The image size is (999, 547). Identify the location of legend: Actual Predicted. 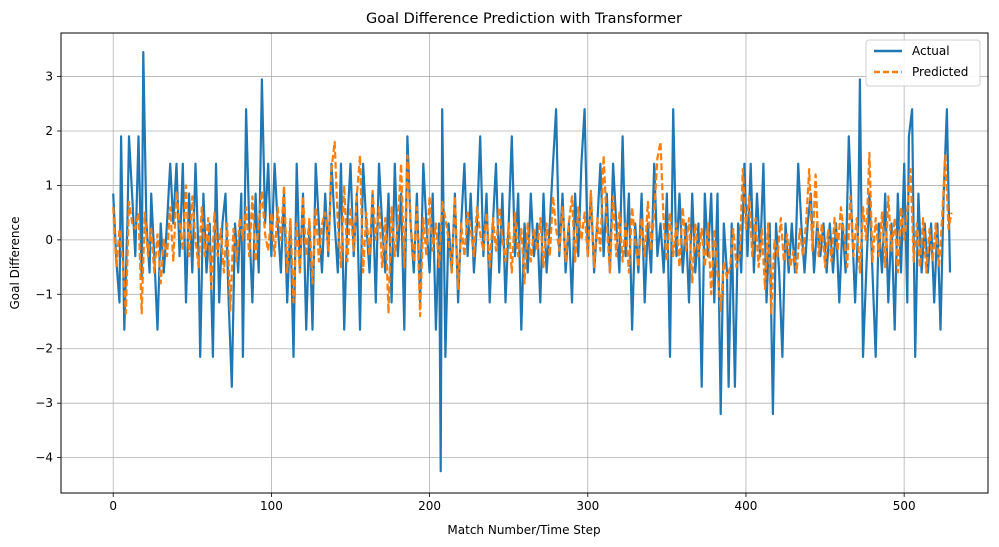
(923, 63).